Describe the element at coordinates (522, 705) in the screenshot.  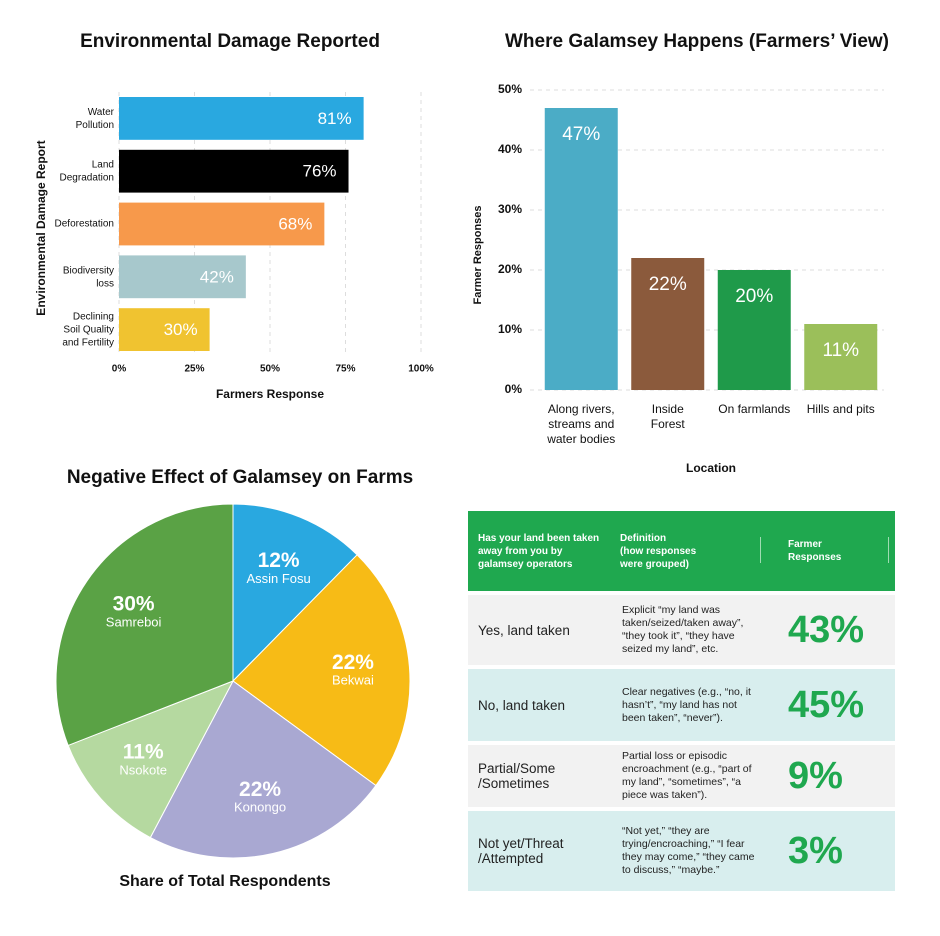
I see `answer: No, land taken` at that location.